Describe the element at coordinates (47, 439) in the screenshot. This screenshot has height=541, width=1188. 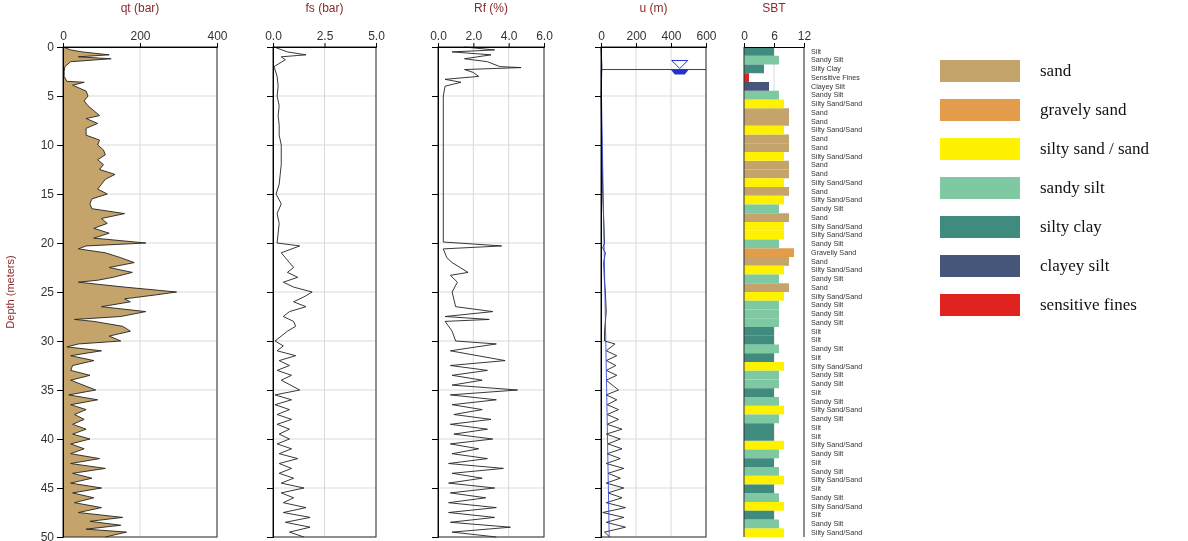
I see `y-tick-label: 40` at that location.